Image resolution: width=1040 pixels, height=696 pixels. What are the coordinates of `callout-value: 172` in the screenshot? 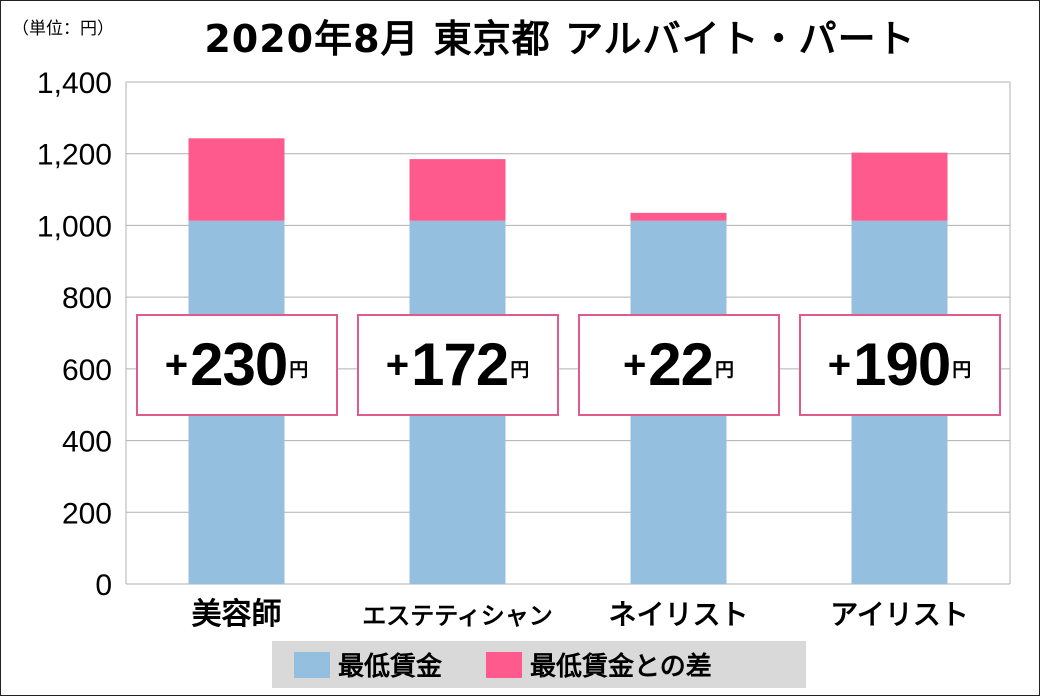 It's located at (460, 364).